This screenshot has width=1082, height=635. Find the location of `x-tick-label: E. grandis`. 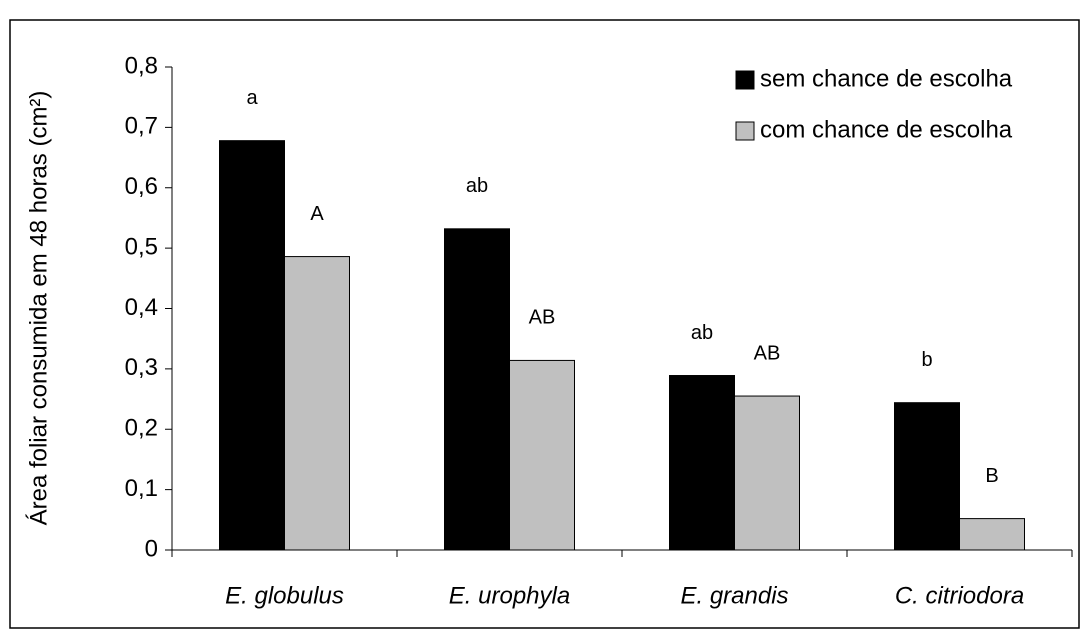

x-tick-label: E. grandis is located at coordinates (734, 595).